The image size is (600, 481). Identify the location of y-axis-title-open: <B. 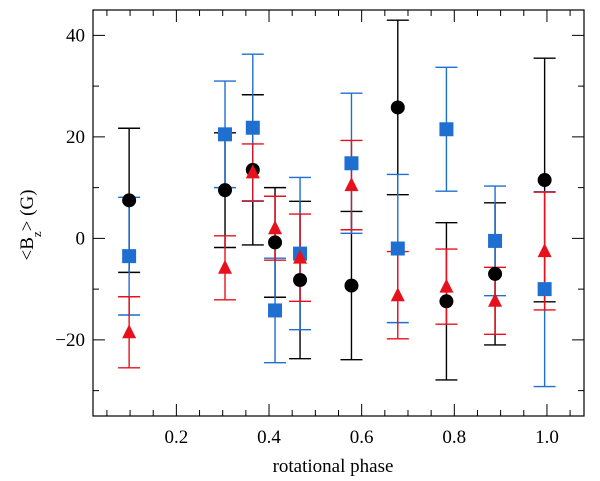
(27, 248).